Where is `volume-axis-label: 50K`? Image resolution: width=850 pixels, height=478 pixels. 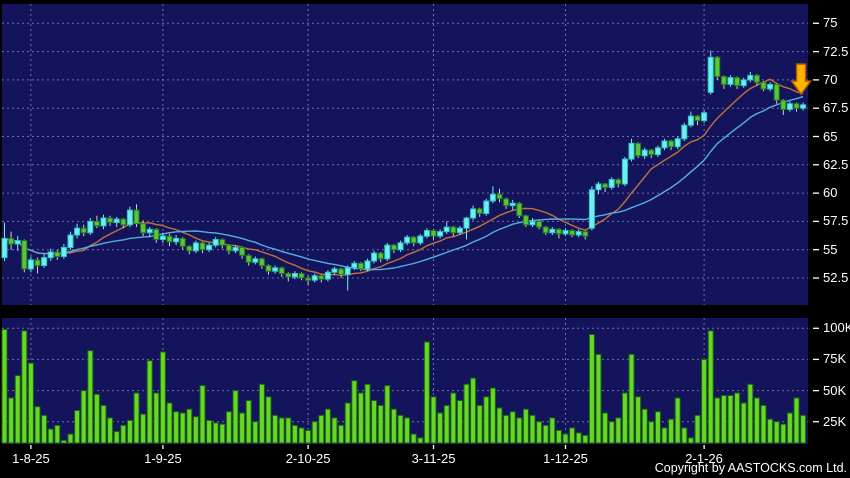 volume-axis-label: 50K is located at coordinates (835, 390).